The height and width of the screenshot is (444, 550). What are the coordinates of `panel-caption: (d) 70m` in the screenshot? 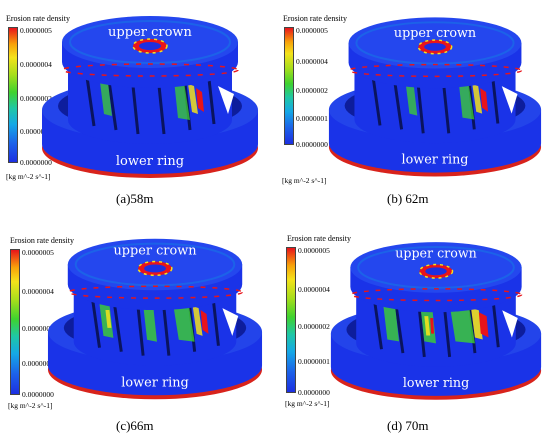 It's located at (408, 425).